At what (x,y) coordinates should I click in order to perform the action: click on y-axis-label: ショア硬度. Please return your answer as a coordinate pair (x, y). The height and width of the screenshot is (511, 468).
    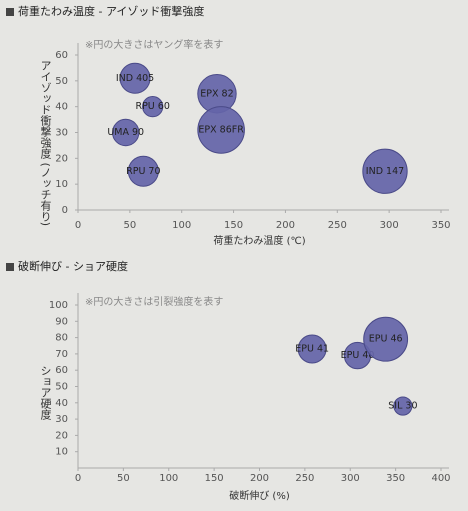
    Looking at the image, I should click on (45, 393).